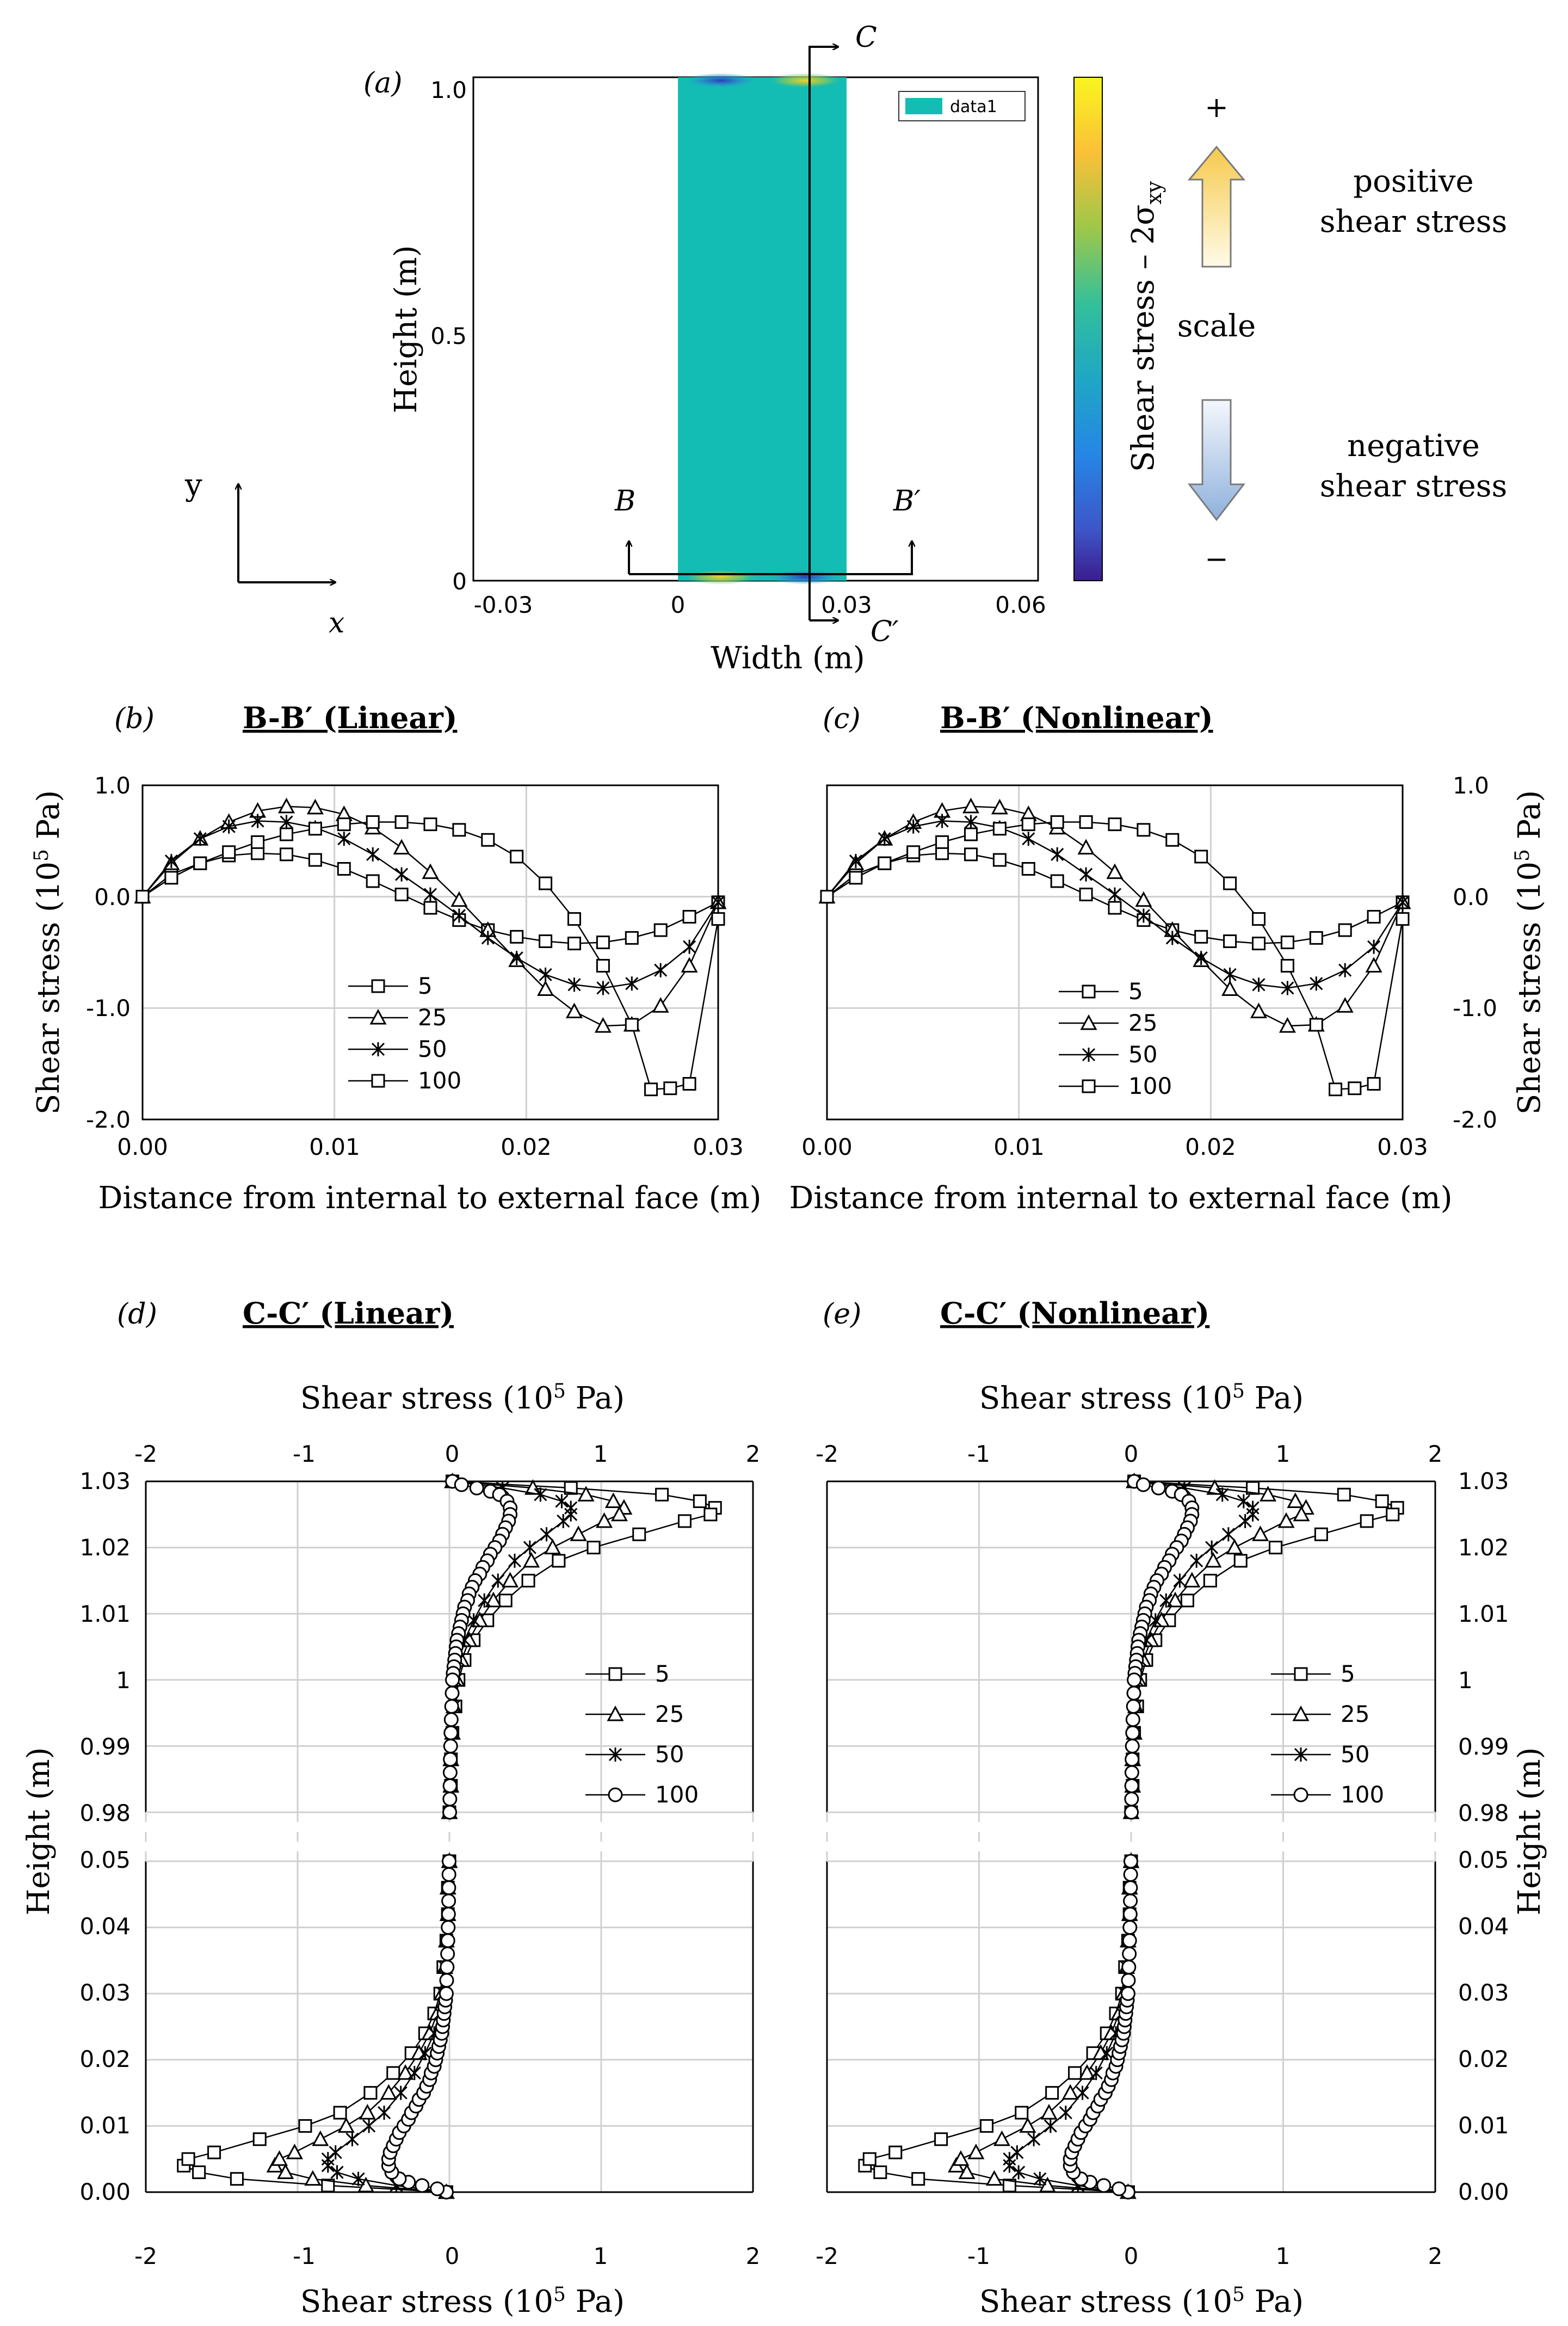 The image size is (1568, 2326). I want to click on b-series-100-line, so click(431, 956).